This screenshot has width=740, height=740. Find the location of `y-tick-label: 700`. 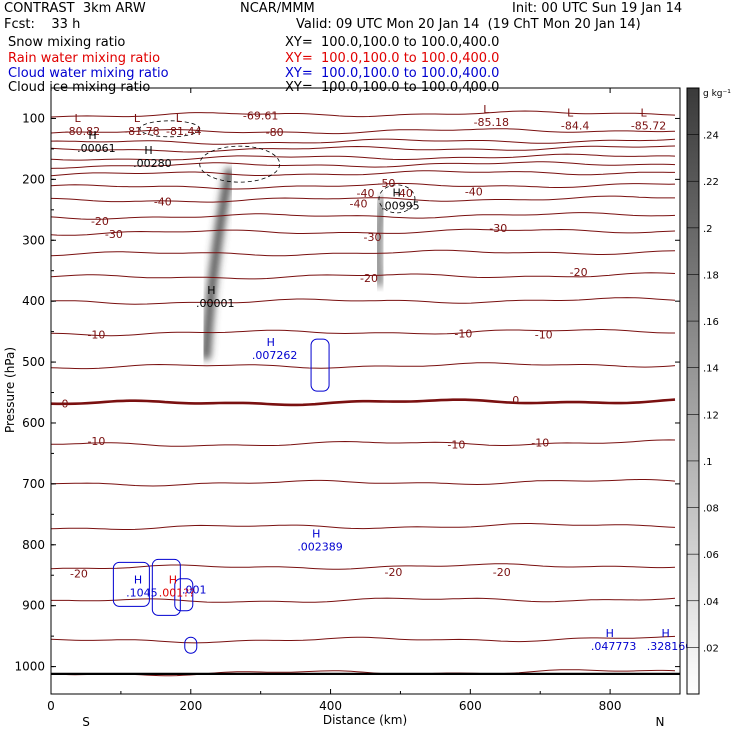

y-tick-label: 700 is located at coordinates (33, 484).